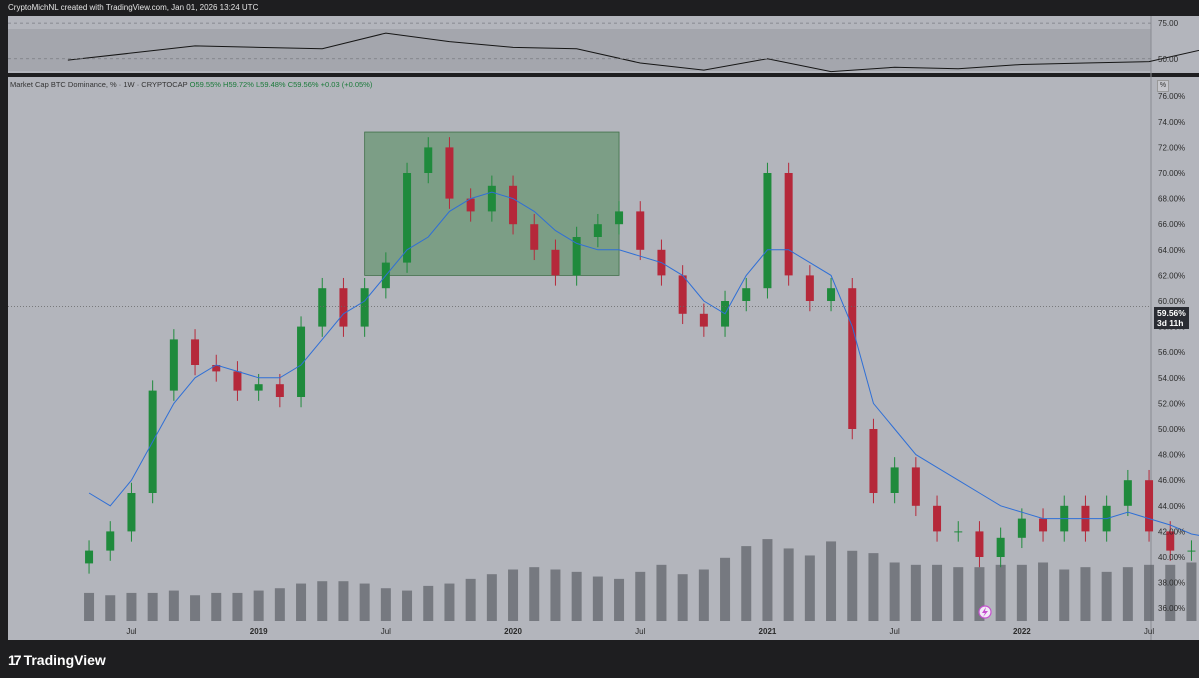 Image resolution: width=1199 pixels, height=678 pixels. Describe the element at coordinates (1171, 429) in the screenshot. I see `price-tick-label: 50.00%` at that location.